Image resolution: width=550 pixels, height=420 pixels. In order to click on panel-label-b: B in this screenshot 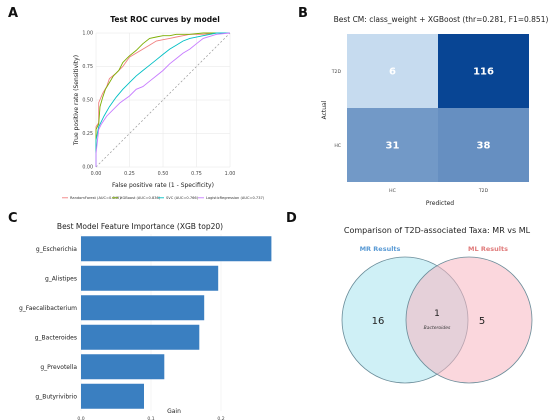, I will do `click(303, 13)`.